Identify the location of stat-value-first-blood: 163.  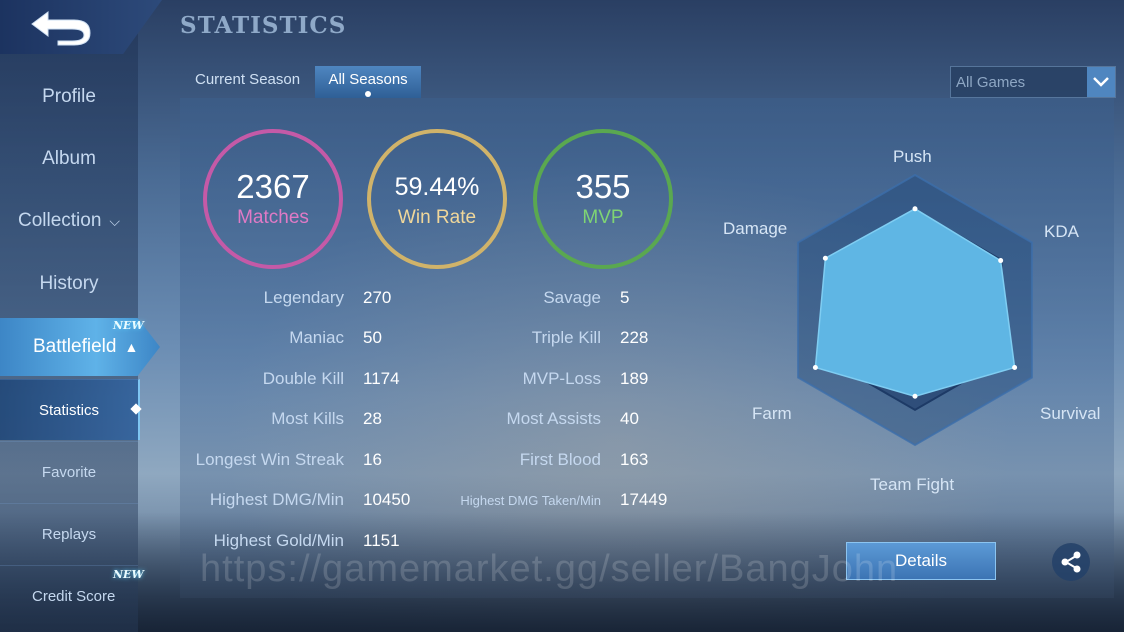
(634, 459).